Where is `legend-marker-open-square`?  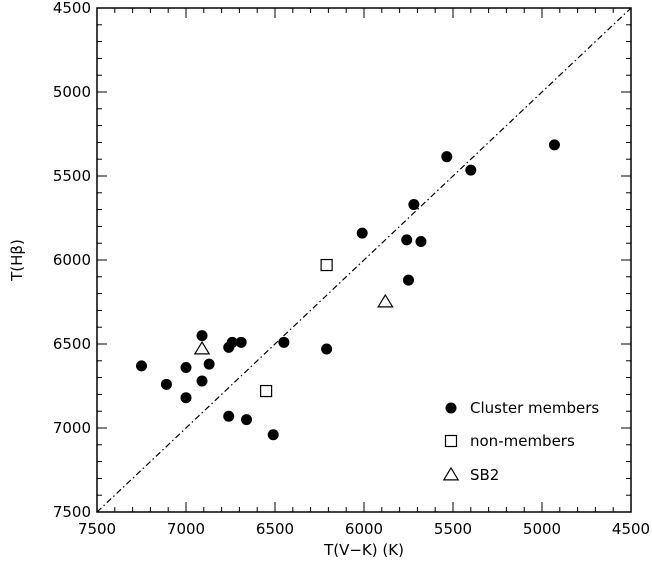
legend-marker-open-square is located at coordinates (451, 441).